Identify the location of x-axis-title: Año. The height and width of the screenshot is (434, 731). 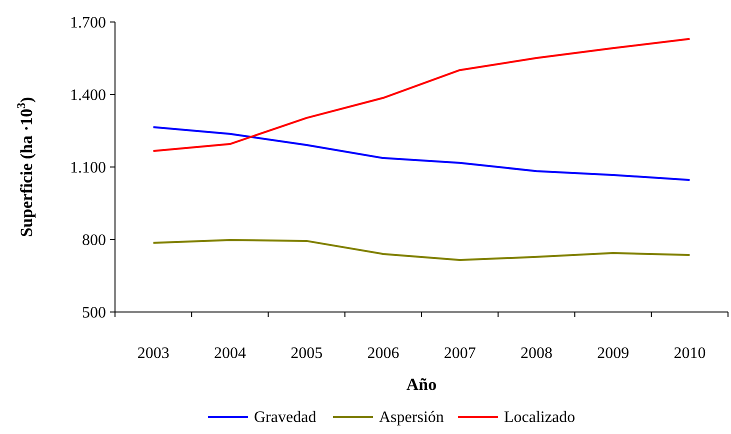
(421, 384).